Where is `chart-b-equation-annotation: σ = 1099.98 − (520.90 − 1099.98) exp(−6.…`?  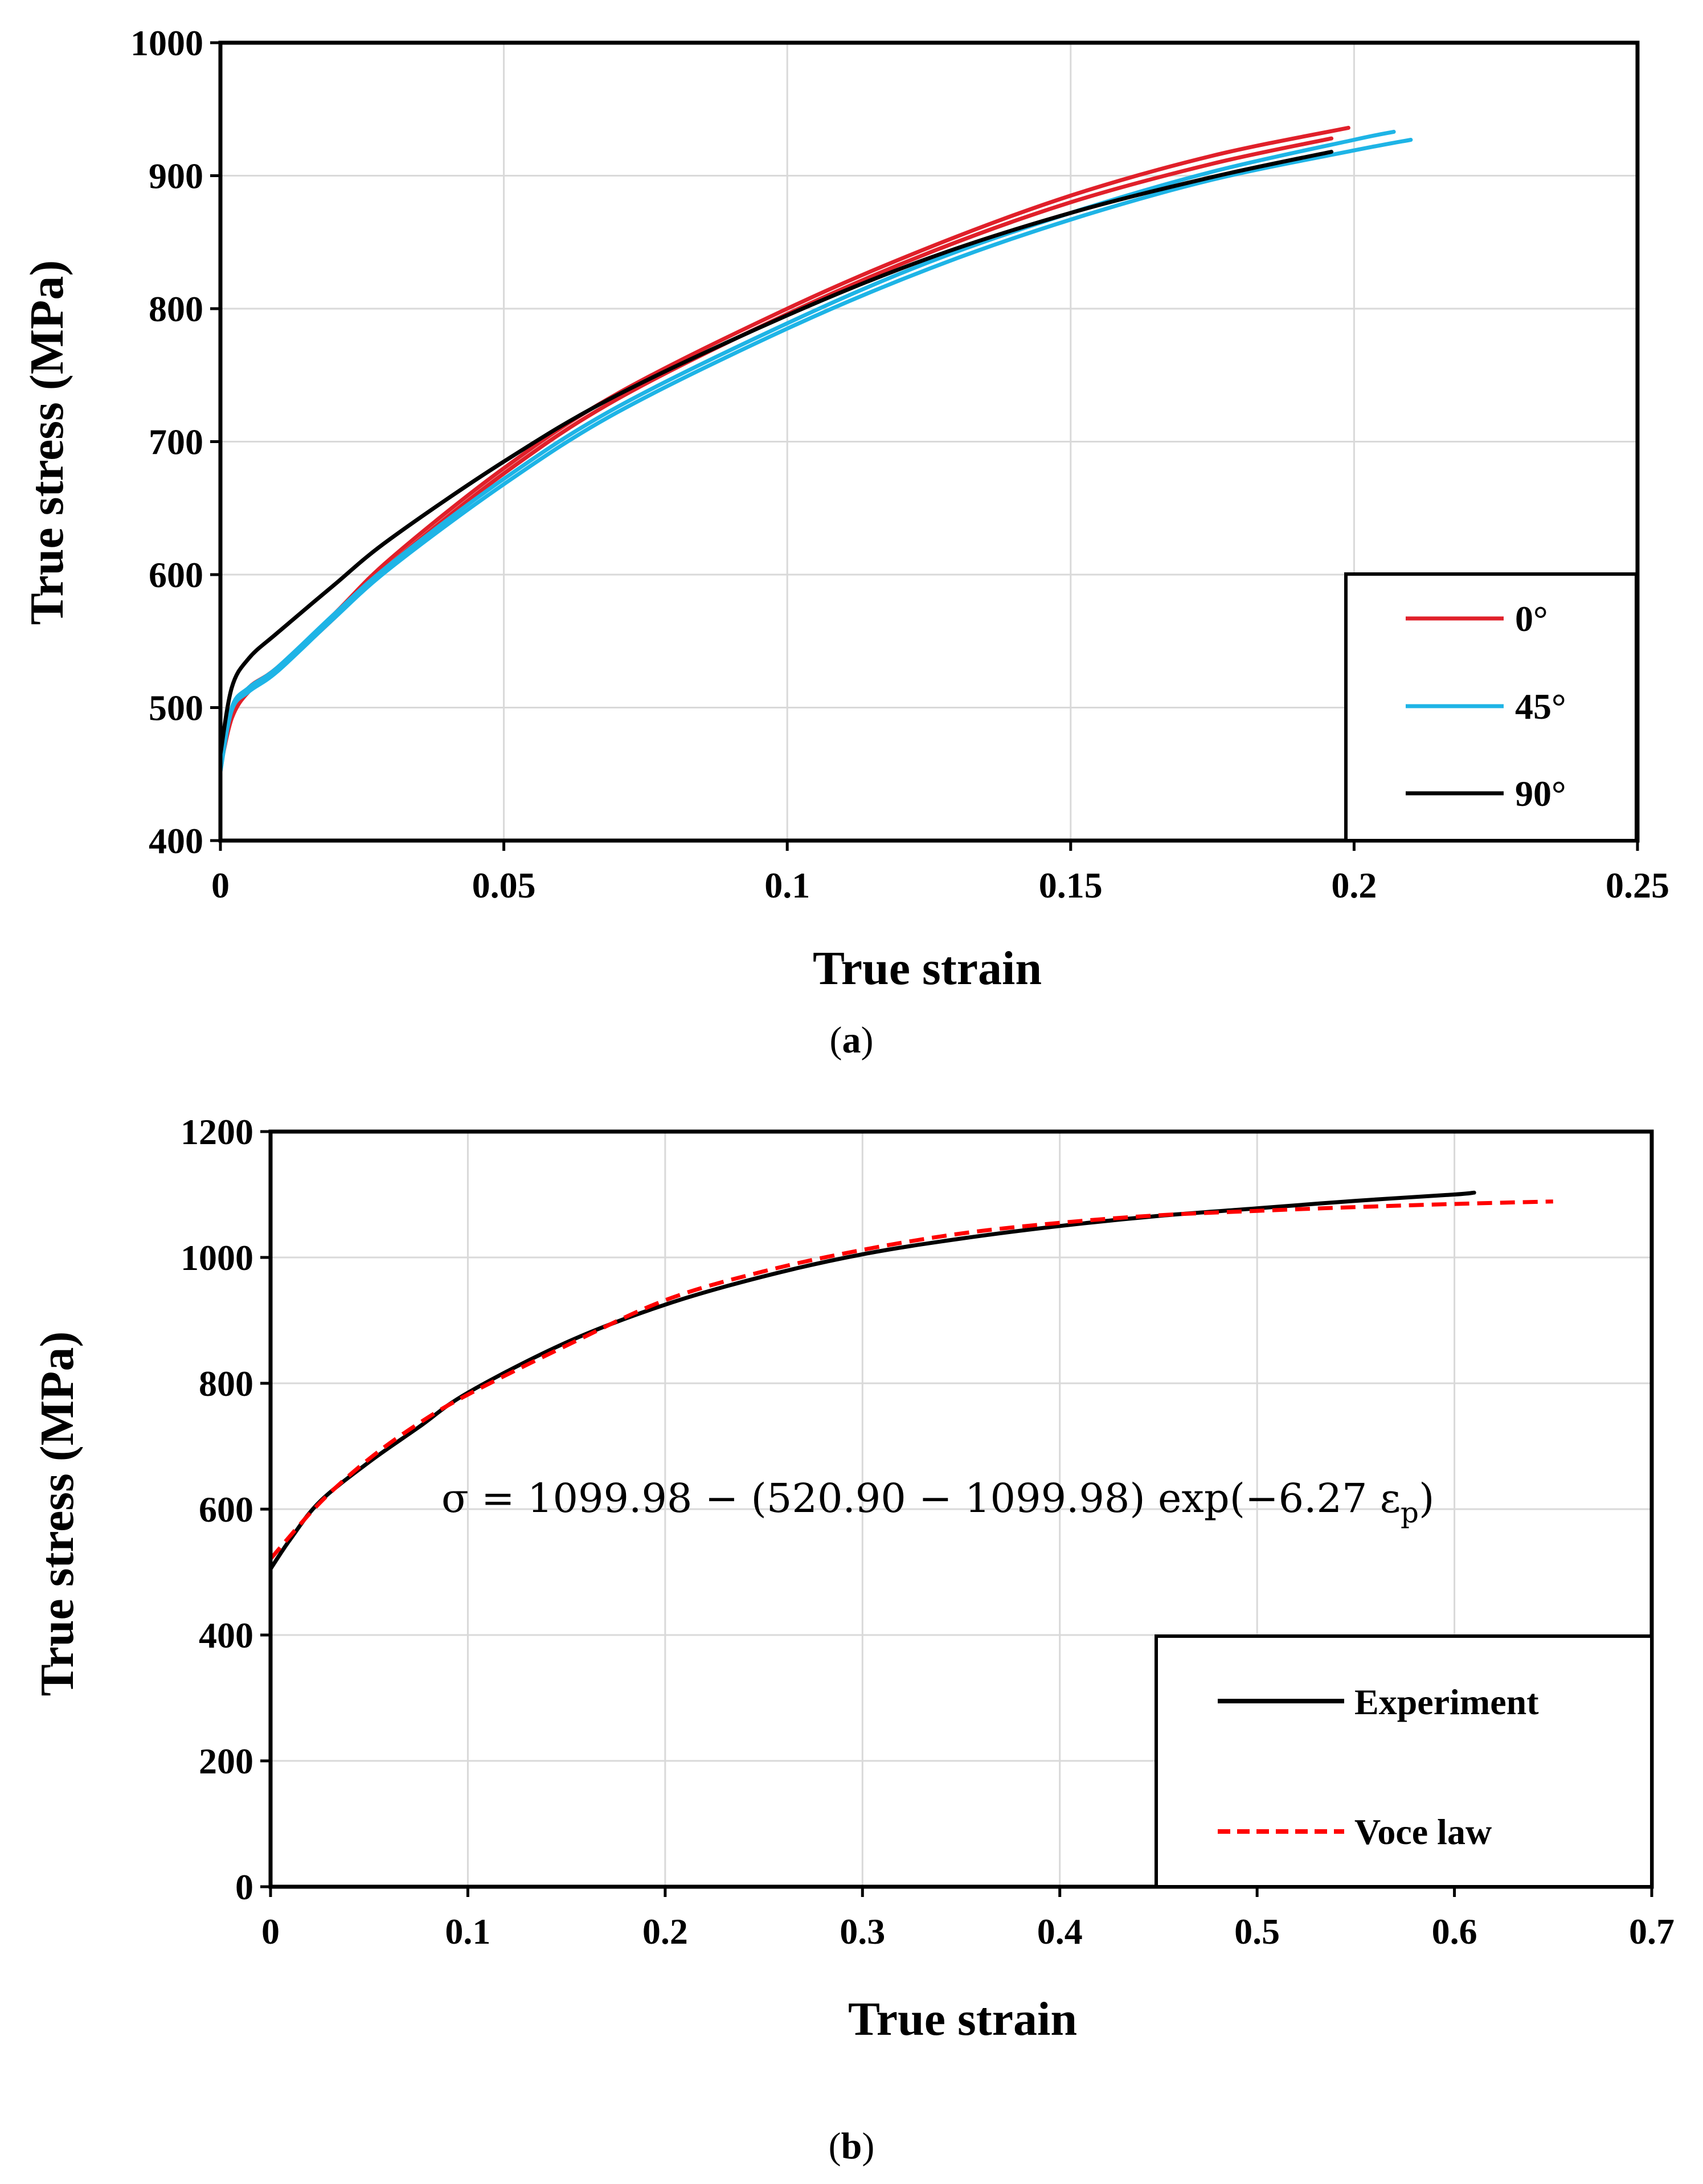
chart-b-equation-annotation: σ = 1099.98 − (520.90 − 1099.98) exp(−6.… is located at coordinates (938, 1502).